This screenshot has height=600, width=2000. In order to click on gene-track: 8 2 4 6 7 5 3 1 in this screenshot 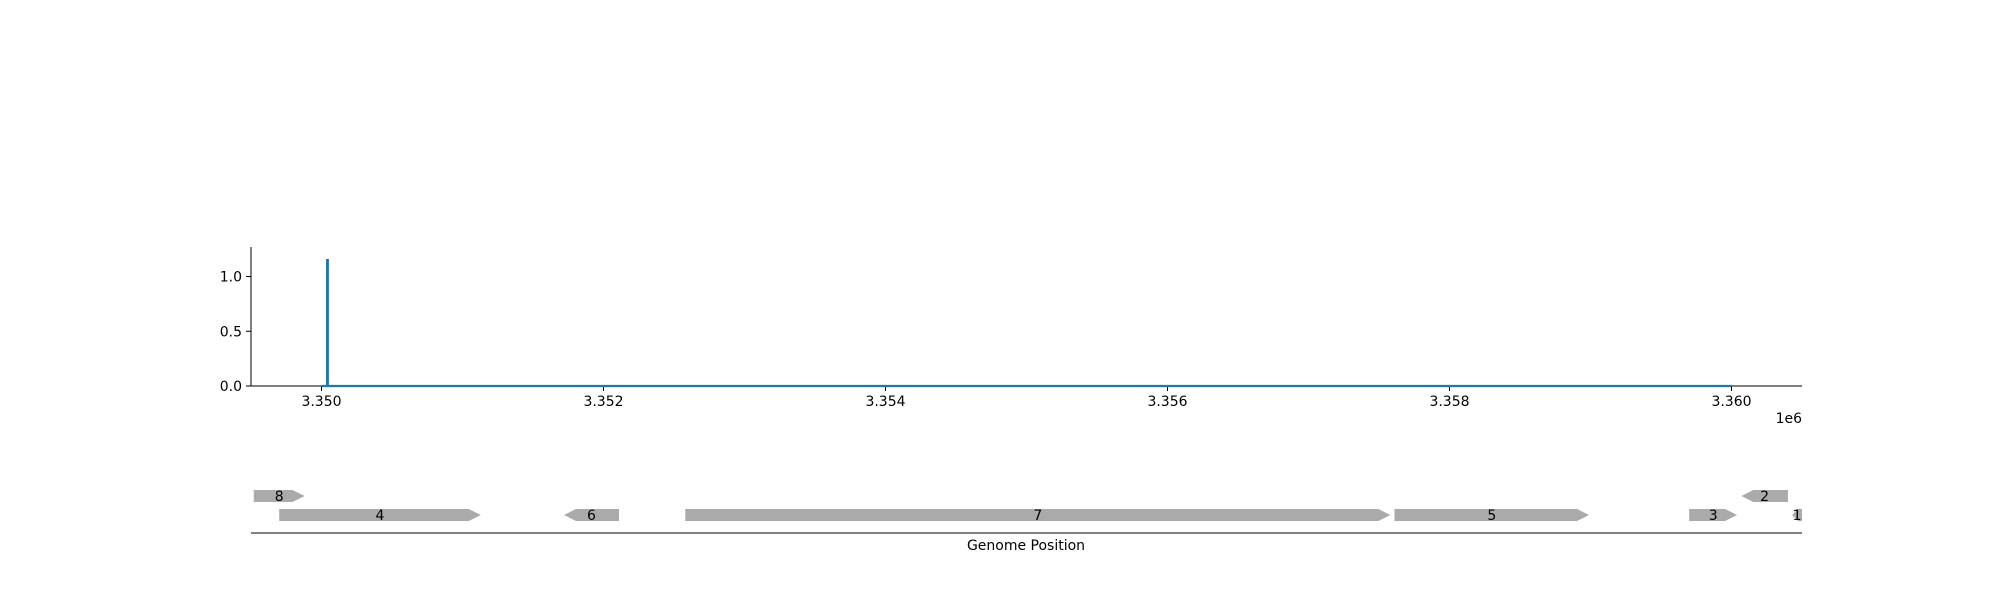, I will do `click(1026, 511)`.